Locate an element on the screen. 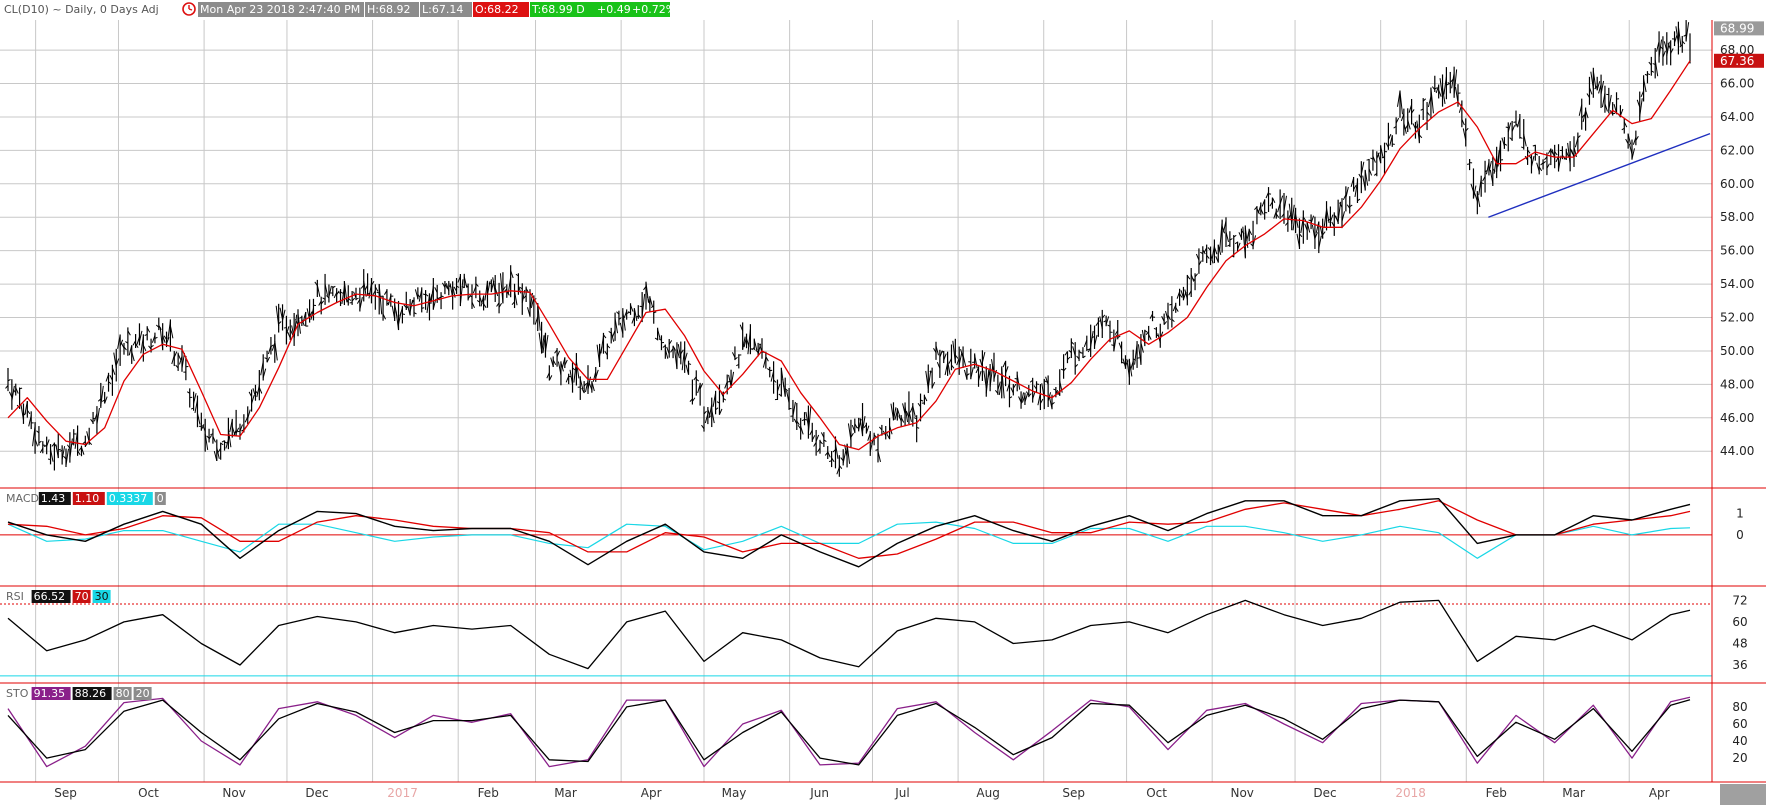 This screenshot has height=809, width=1766. legend-value: 70 is located at coordinates (82, 596).